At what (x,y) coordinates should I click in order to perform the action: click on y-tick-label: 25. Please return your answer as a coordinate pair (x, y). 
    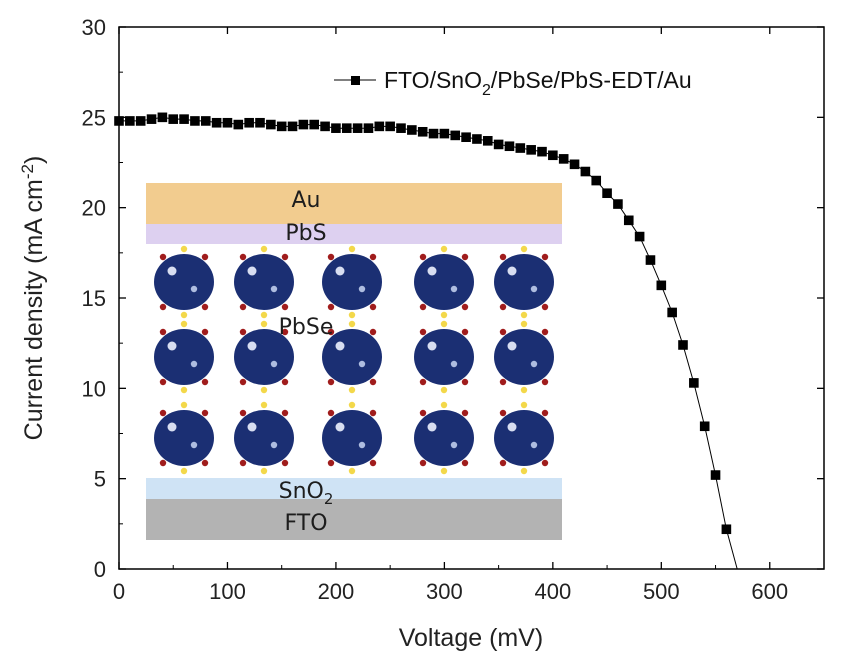
    Looking at the image, I should click on (94, 117).